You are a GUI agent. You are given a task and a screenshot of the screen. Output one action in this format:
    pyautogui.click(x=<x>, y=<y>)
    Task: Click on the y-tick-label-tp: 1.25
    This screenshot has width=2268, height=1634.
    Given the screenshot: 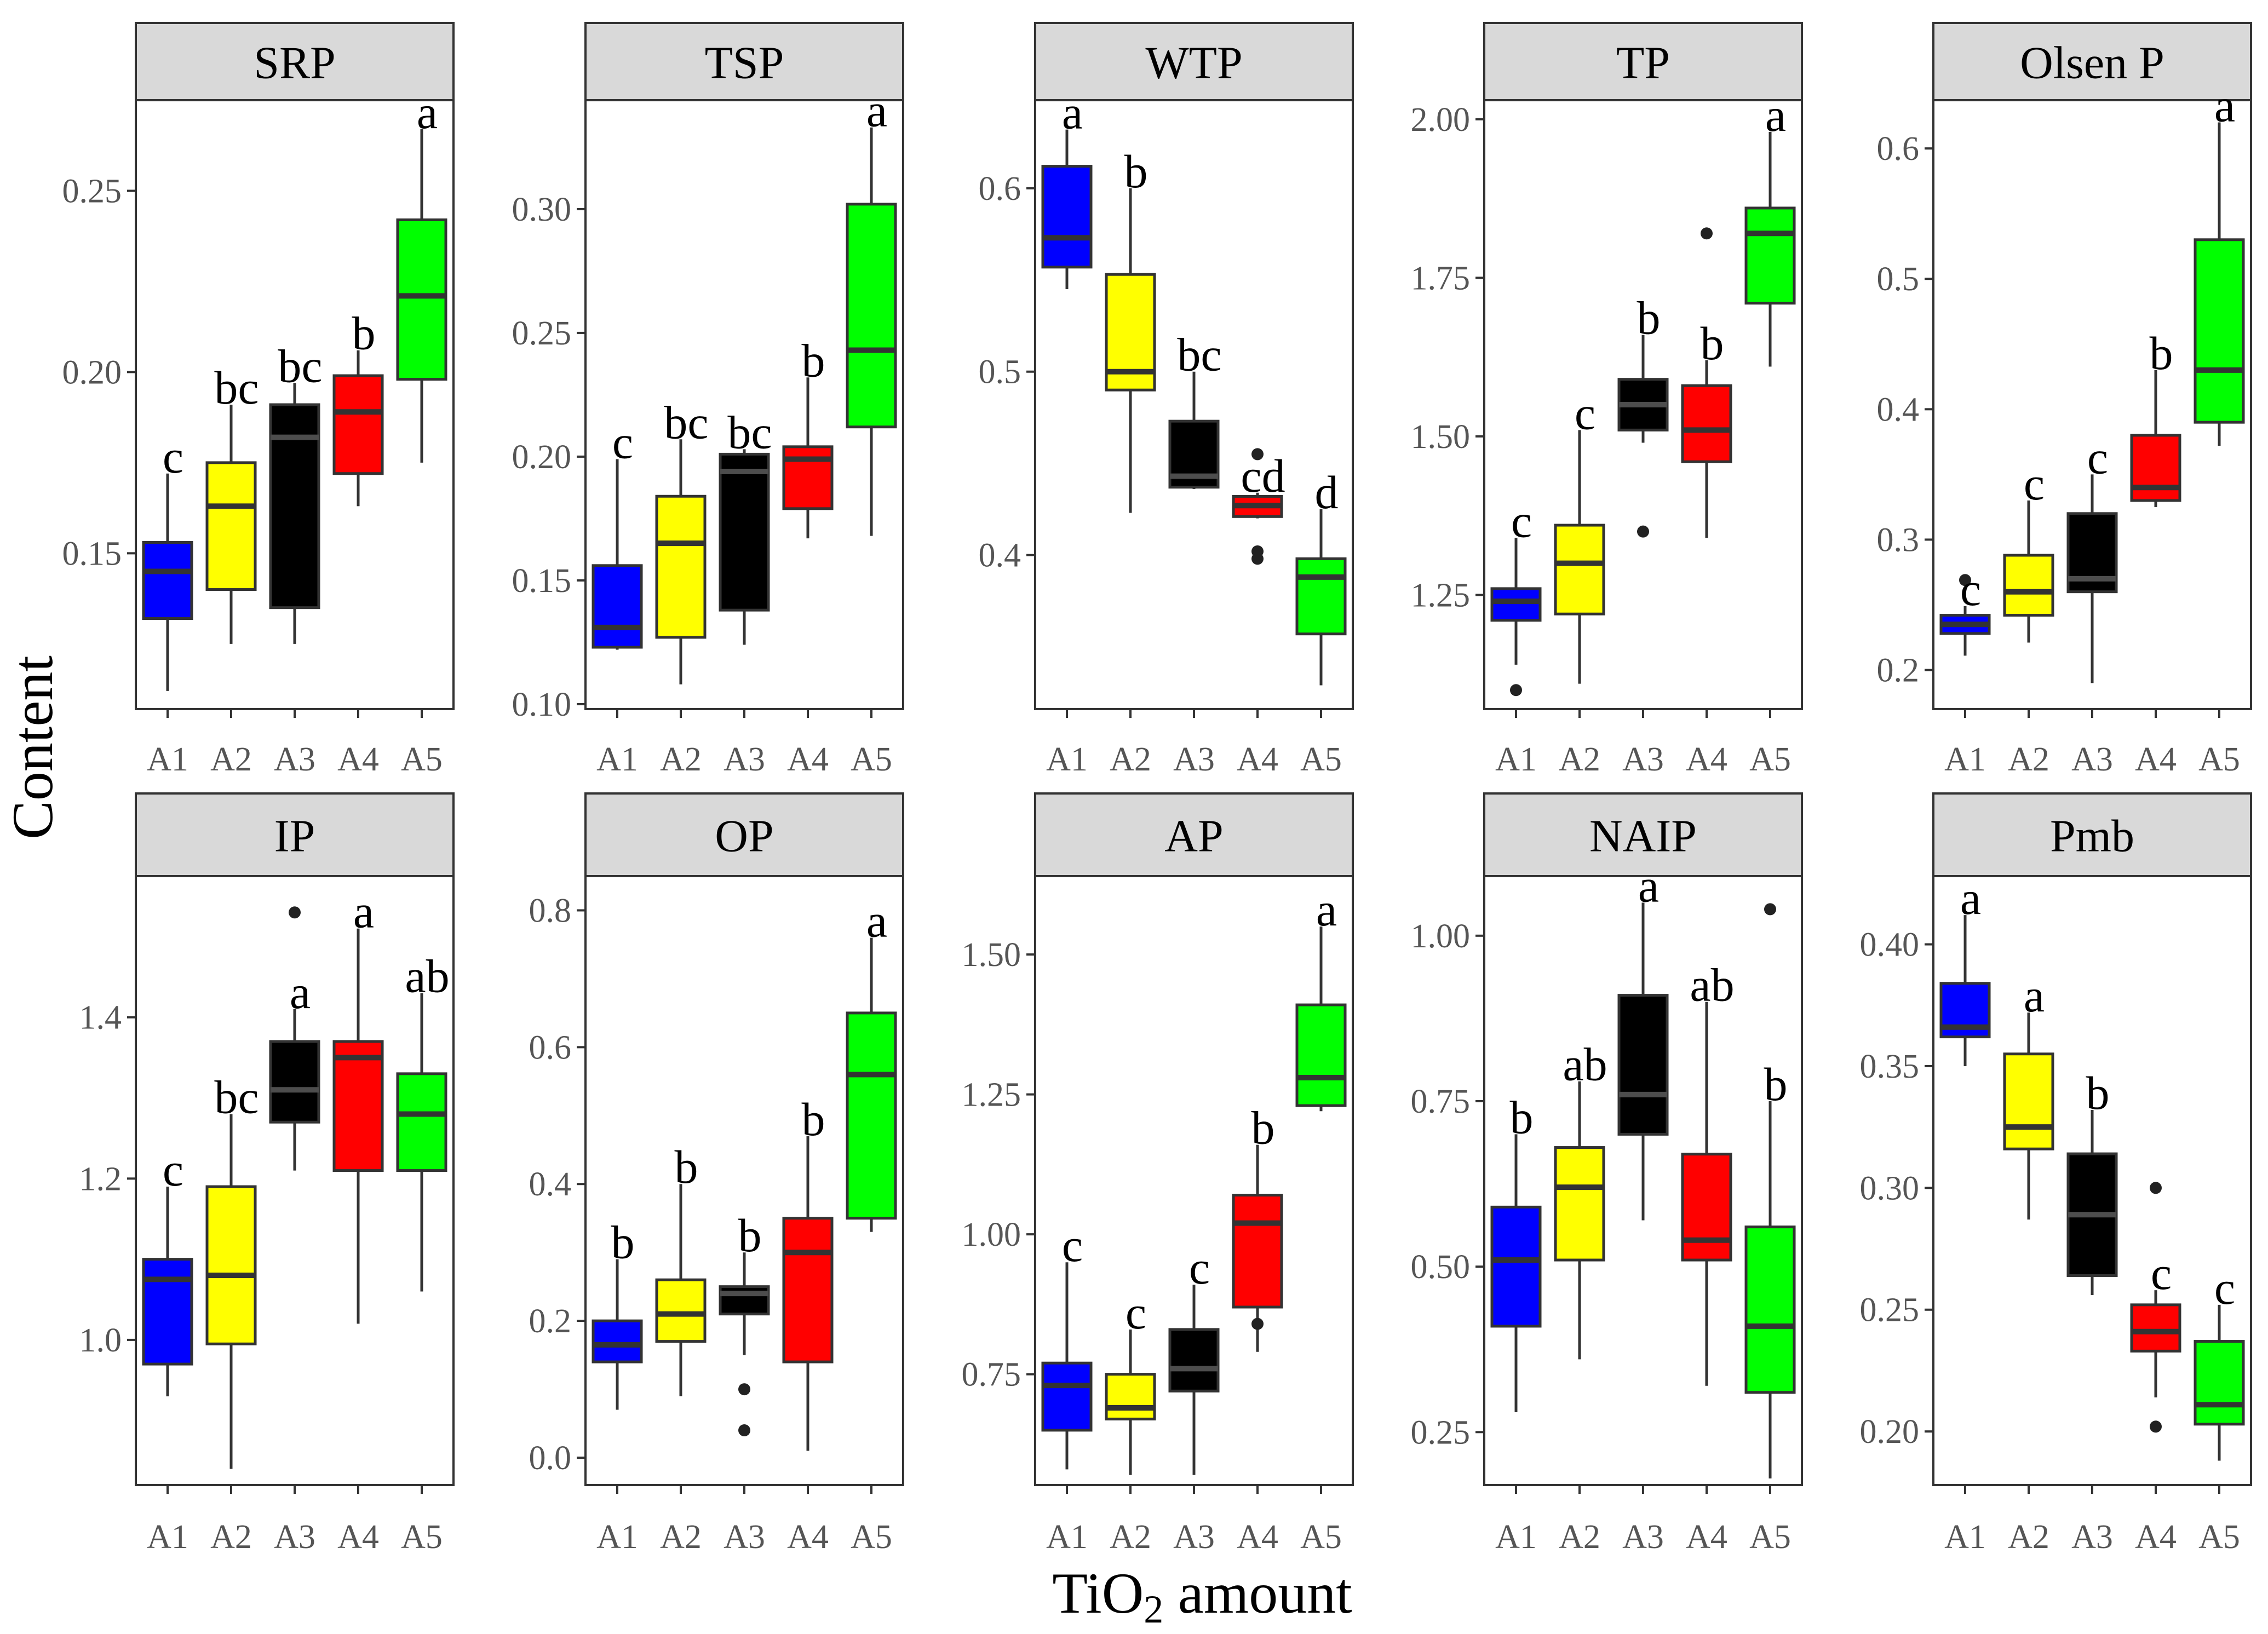 What is the action you would take?
    pyautogui.click(x=1441, y=595)
    